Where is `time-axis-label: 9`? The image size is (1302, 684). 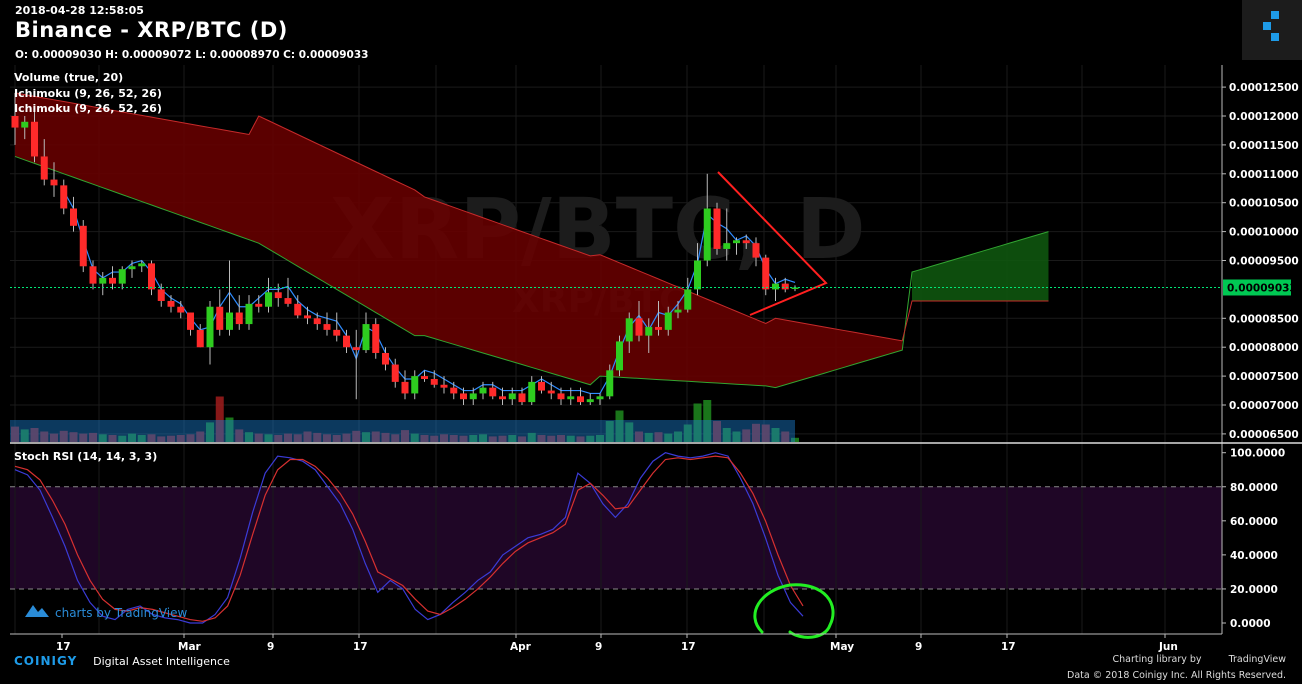 time-axis-label: 9 is located at coordinates (270, 647).